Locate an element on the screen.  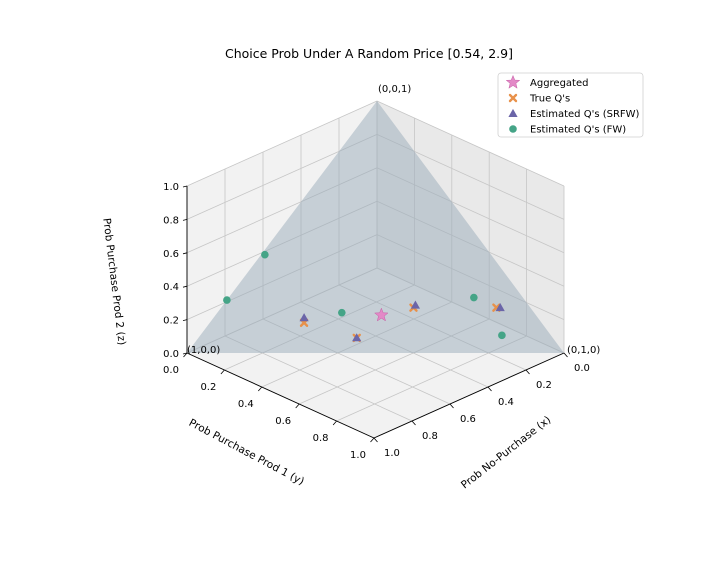
z-tick-label: 1.0 is located at coordinates (171, 187).